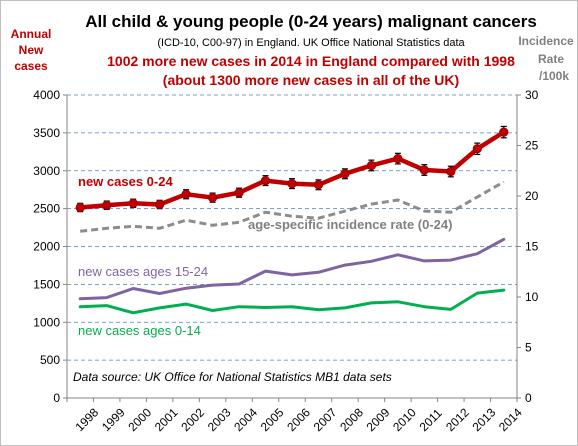 This screenshot has width=578, height=446. I want to click on left-axis-label-line-1: Annual, so click(31, 34).